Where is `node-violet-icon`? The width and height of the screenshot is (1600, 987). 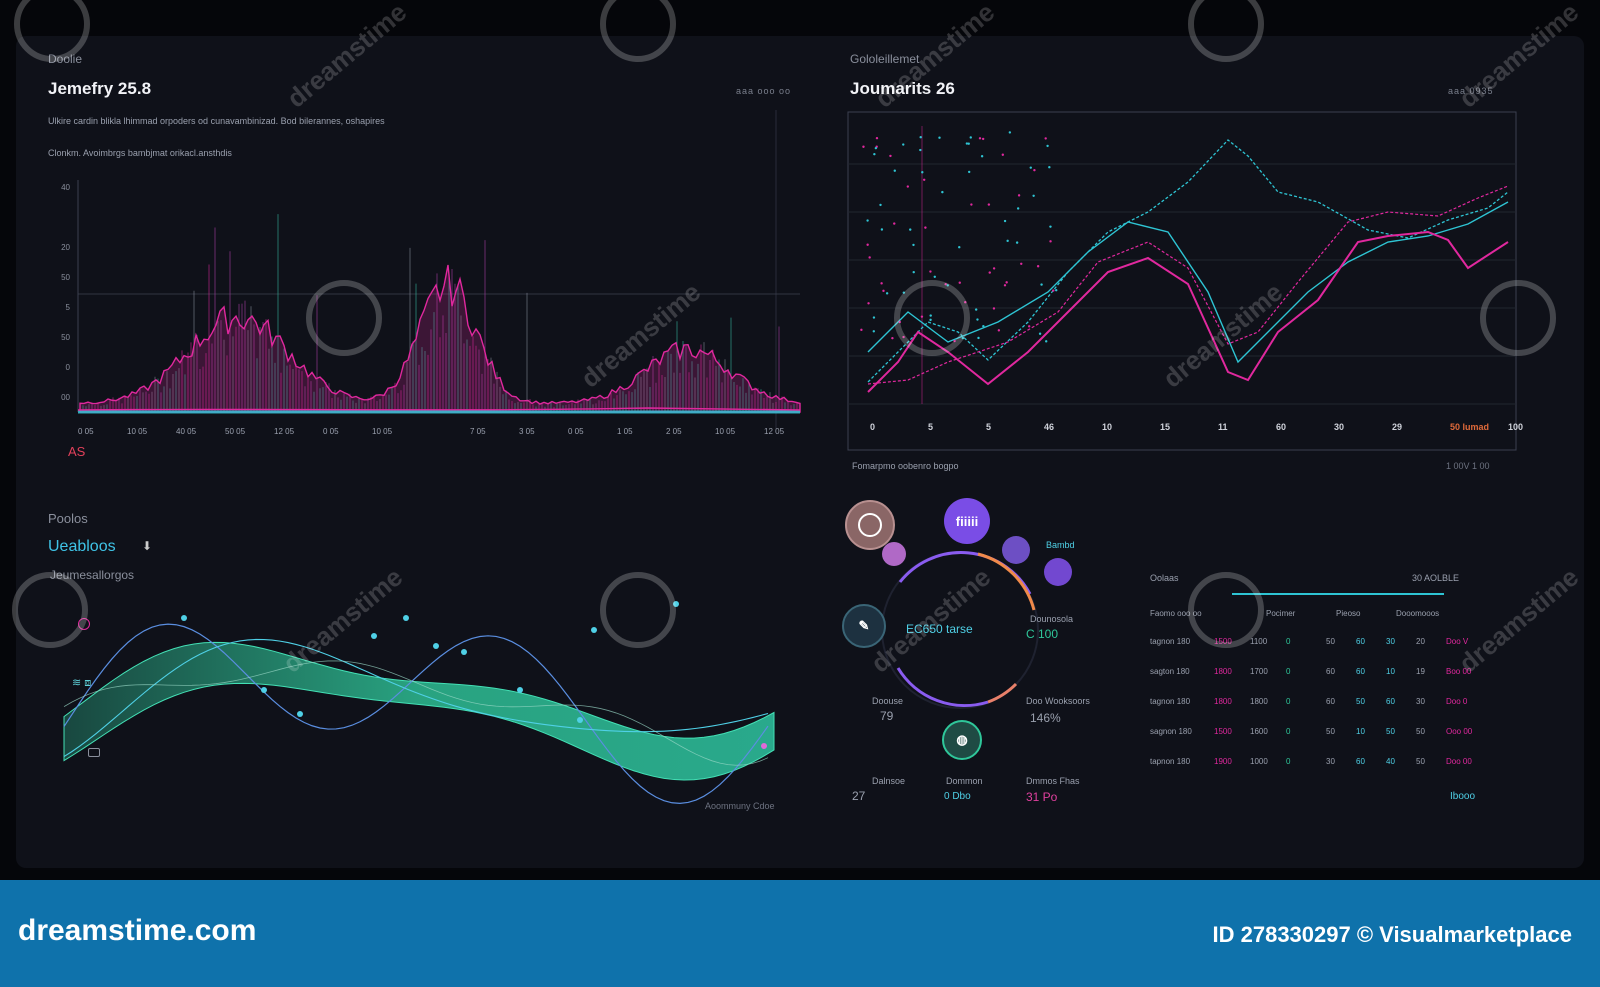 node-violet-icon is located at coordinates (1058, 572).